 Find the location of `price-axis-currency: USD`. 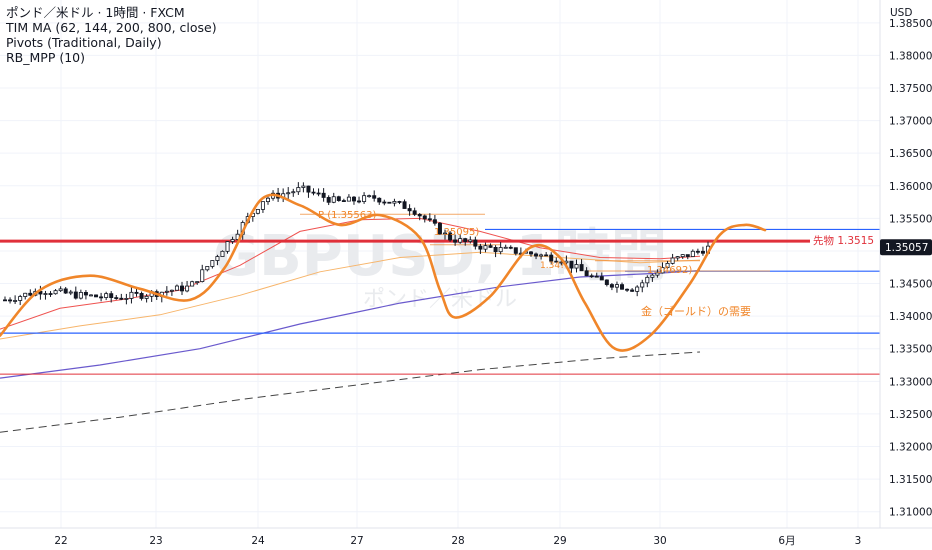

price-axis-currency: USD is located at coordinates (901, 13).